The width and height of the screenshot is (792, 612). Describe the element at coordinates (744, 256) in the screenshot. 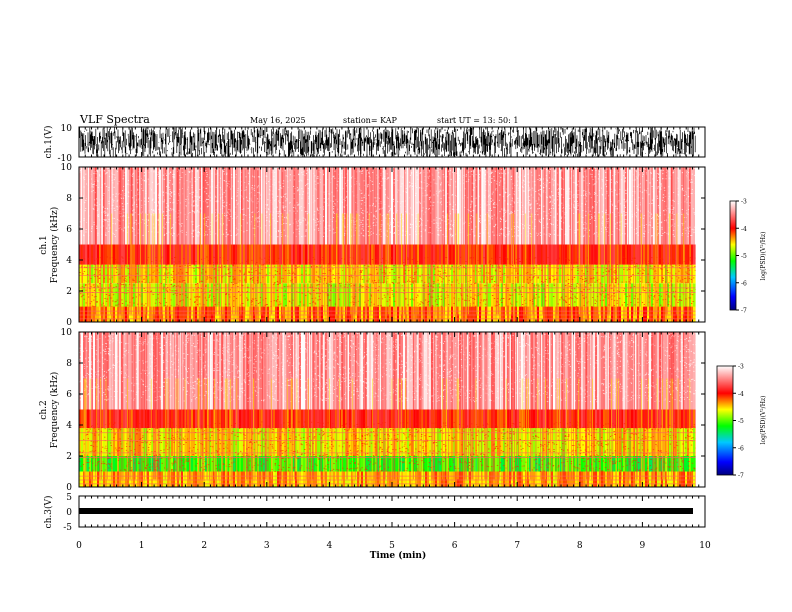

I see `ch1-colorbar-tick--5: -5` at that location.